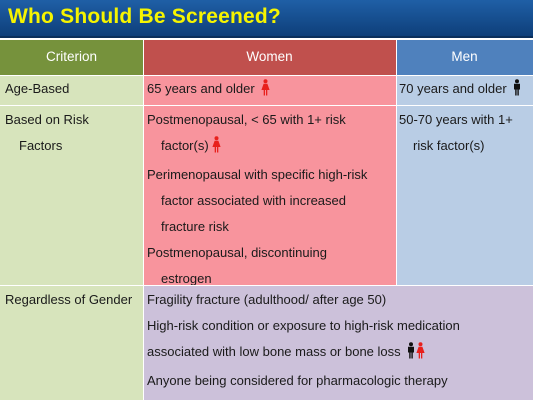 The height and width of the screenshot is (400, 533). I want to click on criterion-age-label: Age-Based, so click(37, 88).